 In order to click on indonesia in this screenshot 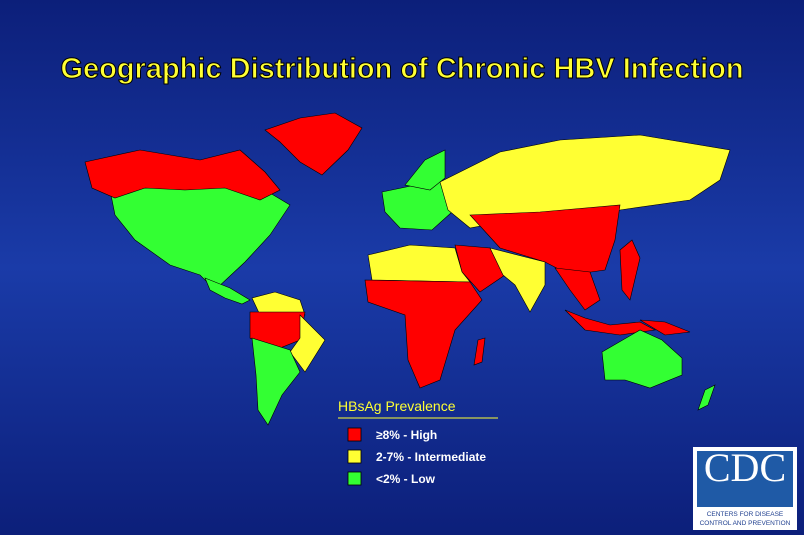, I will do `click(610, 322)`.